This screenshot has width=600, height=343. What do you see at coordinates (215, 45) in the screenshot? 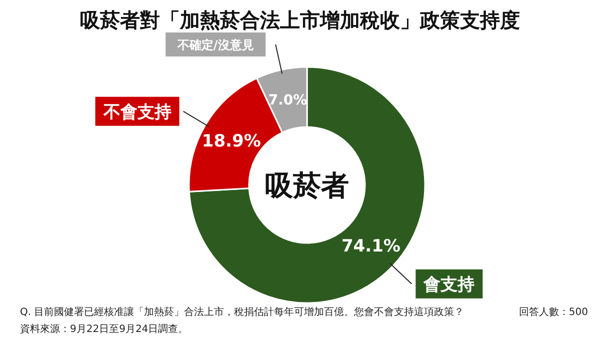
I see `slice-label: 不確定/沒意見` at bounding box center [215, 45].